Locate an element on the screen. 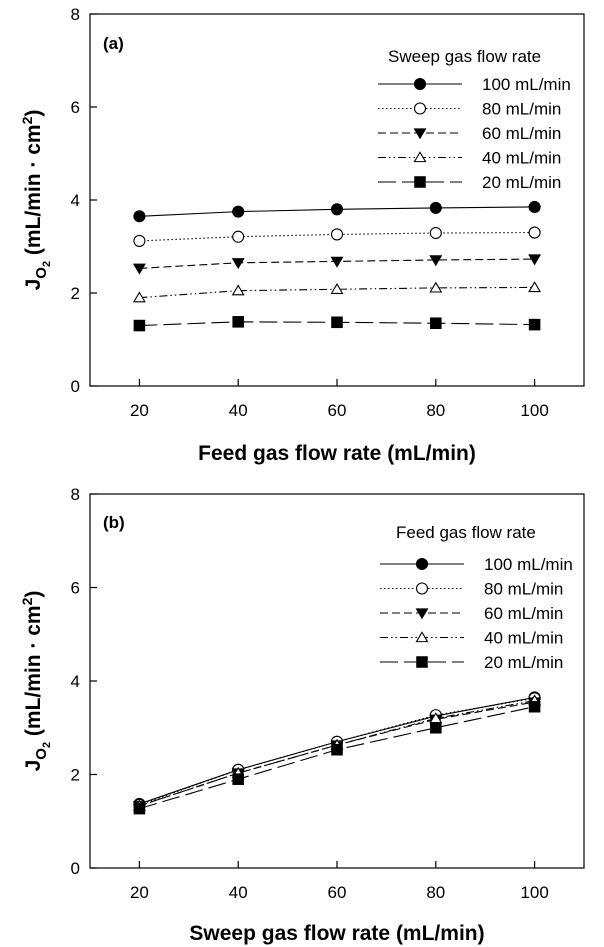  series-20-ml-min is located at coordinates (337, 324).